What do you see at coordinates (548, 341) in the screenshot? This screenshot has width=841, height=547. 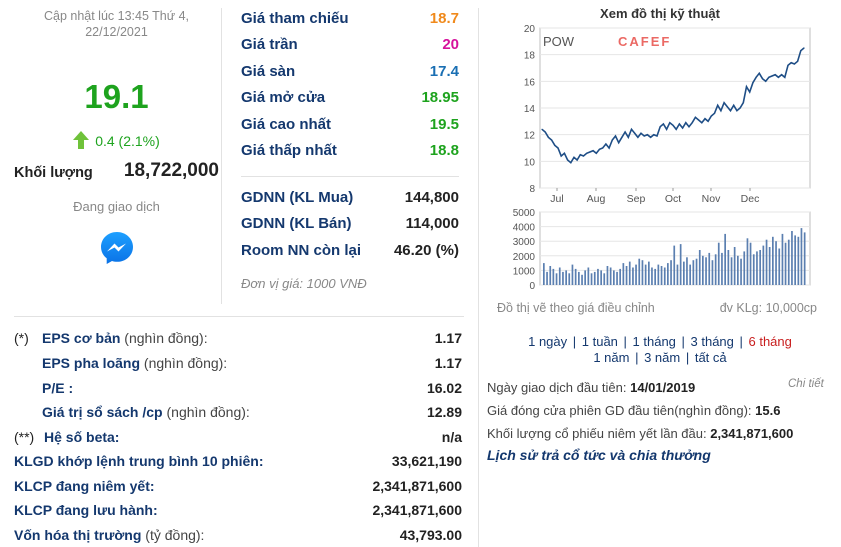 I see `range-option: 1 ngày` at bounding box center [548, 341].